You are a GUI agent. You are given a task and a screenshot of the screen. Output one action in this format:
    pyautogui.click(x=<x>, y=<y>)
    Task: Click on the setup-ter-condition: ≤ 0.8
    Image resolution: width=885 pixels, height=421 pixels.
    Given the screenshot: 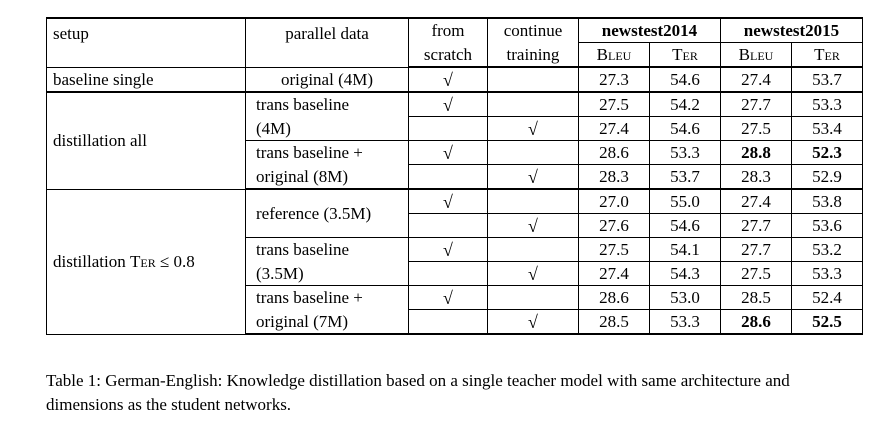 What is the action you would take?
    pyautogui.click(x=177, y=261)
    